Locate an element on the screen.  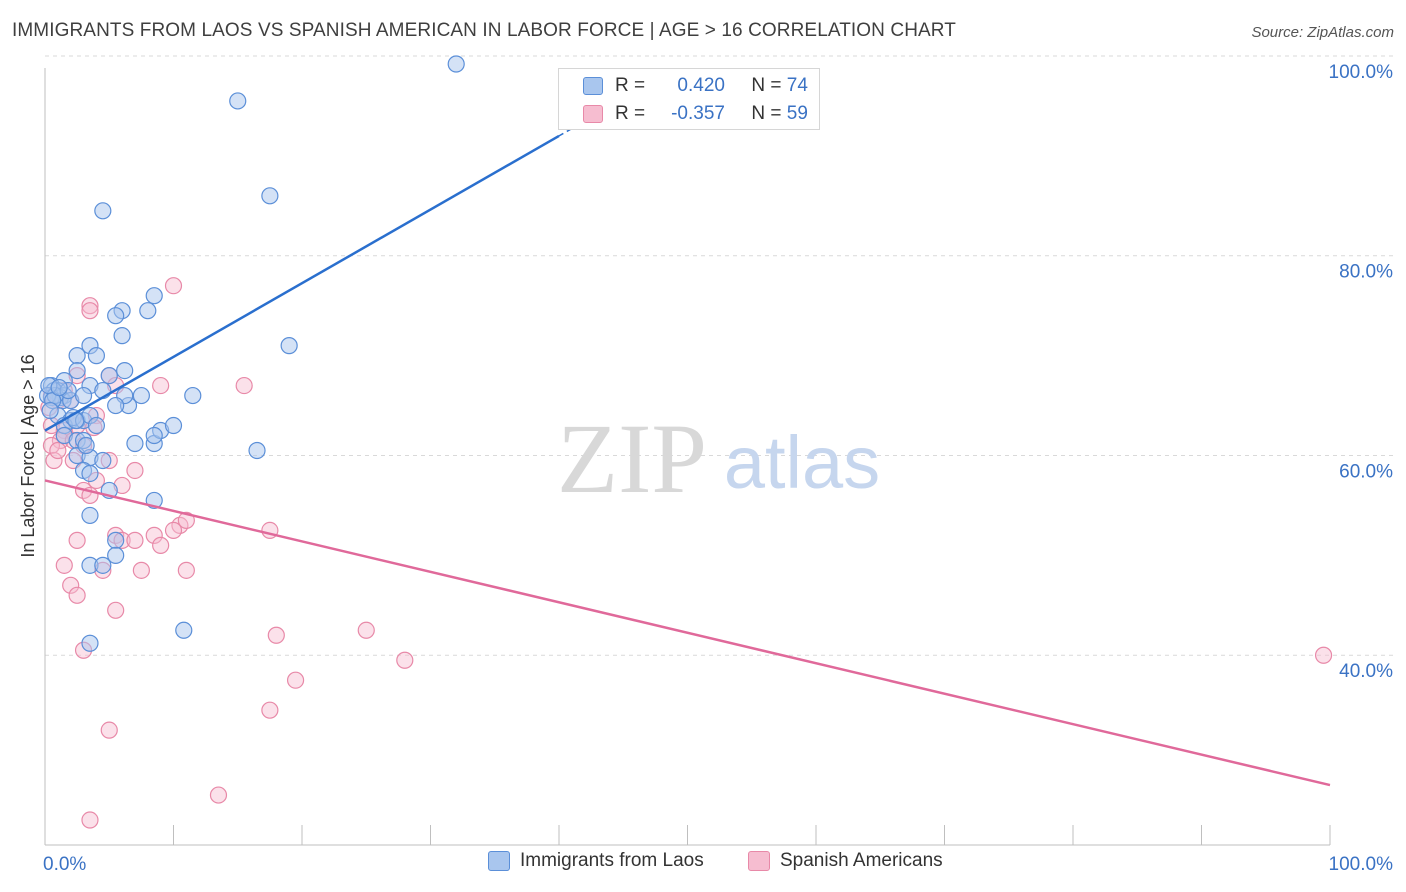
legend-item-spanish: Spanish Americans is located at coordinates (845, 861).